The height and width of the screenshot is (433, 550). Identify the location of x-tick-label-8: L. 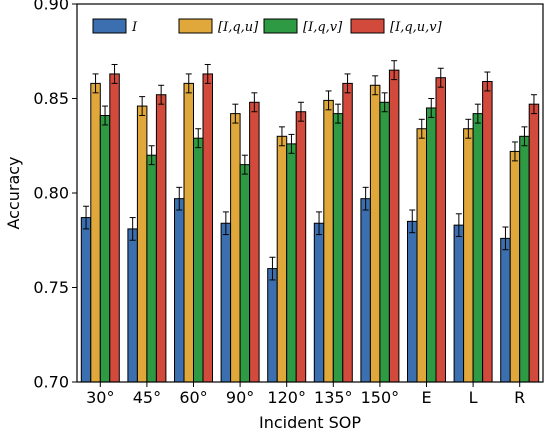
(473, 397).